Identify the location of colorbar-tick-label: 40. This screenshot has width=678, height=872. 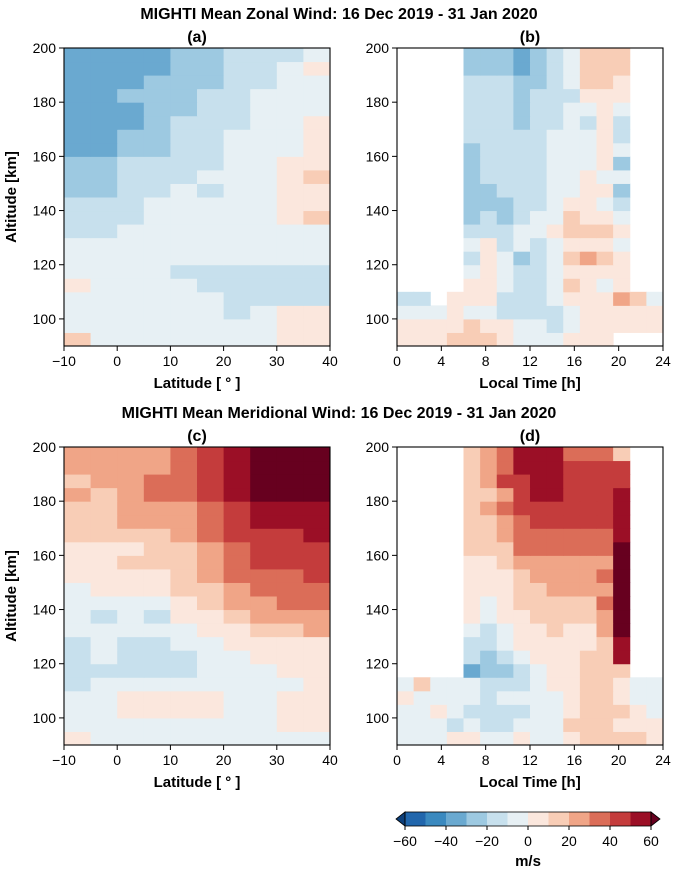
(610, 841).